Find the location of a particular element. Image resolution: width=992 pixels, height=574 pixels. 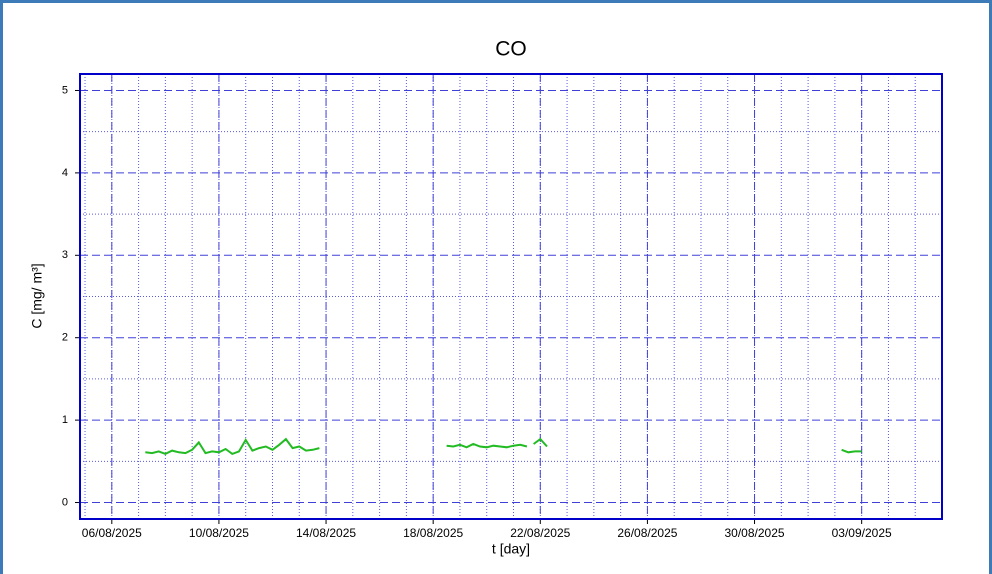

x-axis-label: t [day] is located at coordinates (511, 549).